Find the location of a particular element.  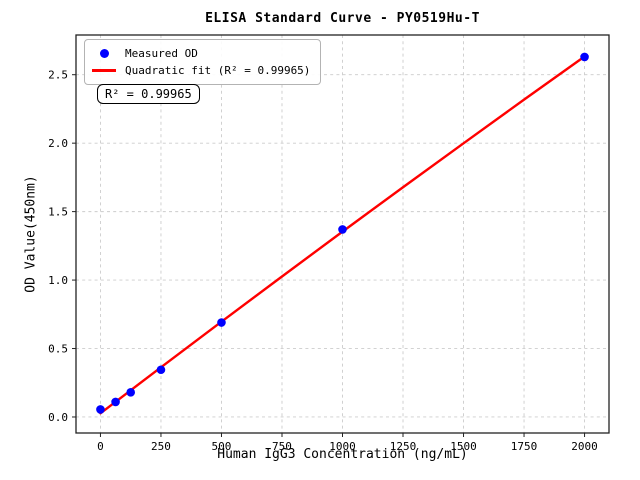

x-tick-label: 1750 is located at coordinates (524, 446).